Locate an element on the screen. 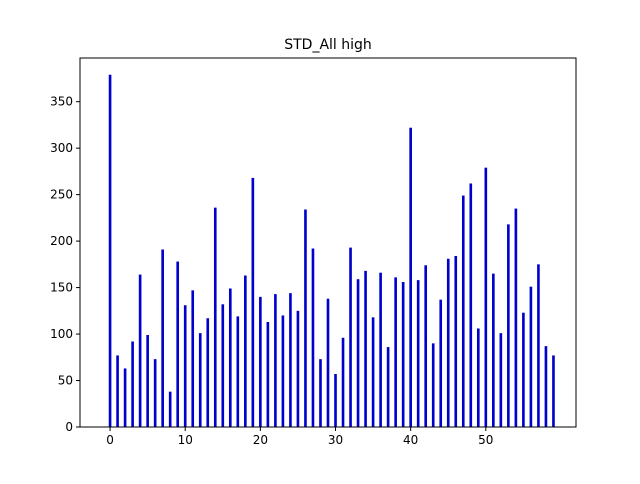  x-tick-label: 40 is located at coordinates (410, 440).